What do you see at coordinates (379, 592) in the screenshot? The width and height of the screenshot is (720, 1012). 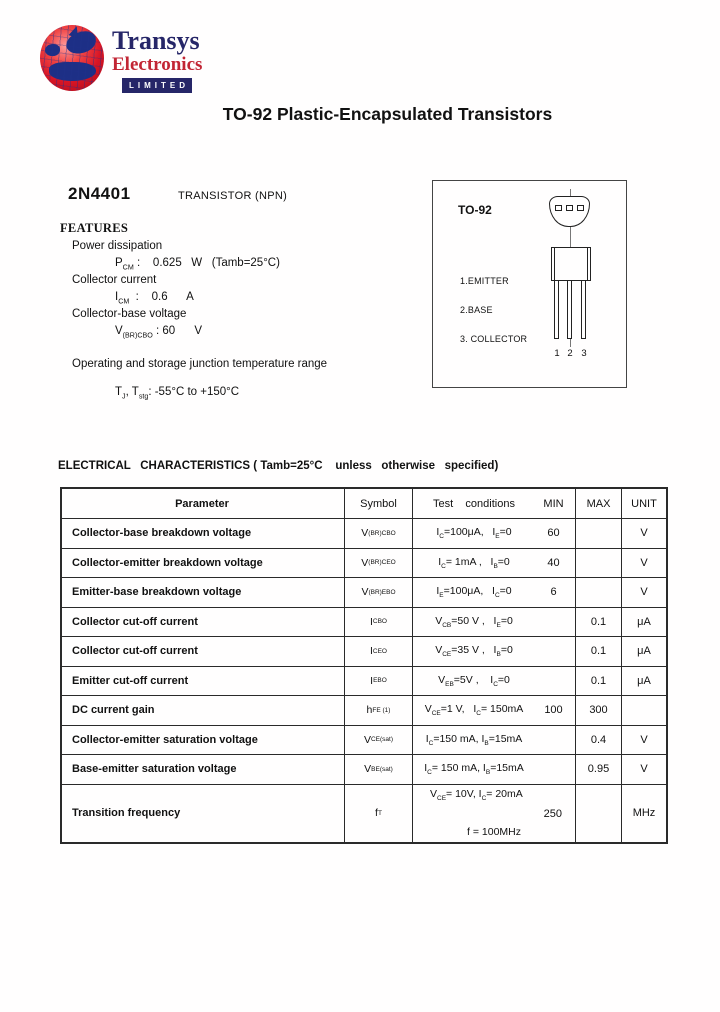 I see `symbol-cell: V (BR)EBO` at bounding box center [379, 592].